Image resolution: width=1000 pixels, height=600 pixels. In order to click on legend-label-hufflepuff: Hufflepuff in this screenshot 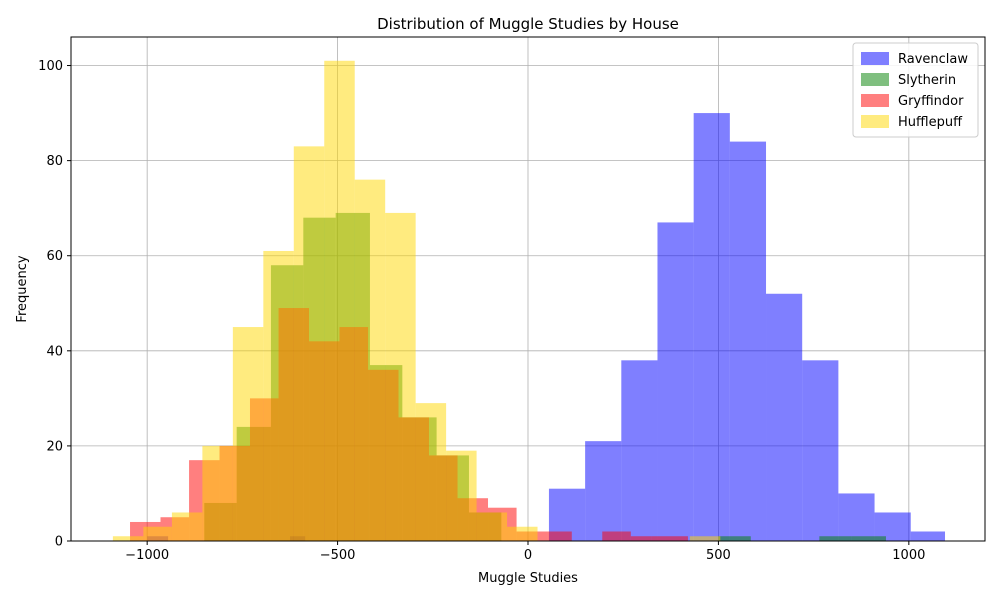, I will do `click(930, 122)`.